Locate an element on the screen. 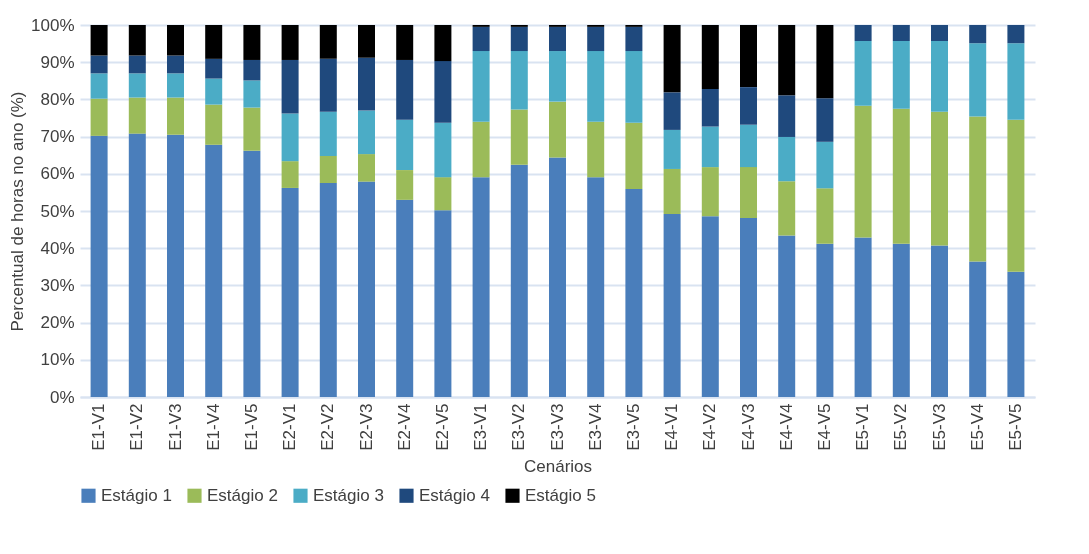 The image size is (1089, 554). x-tick-label: E4-V4 is located at coordinates (786, 427).